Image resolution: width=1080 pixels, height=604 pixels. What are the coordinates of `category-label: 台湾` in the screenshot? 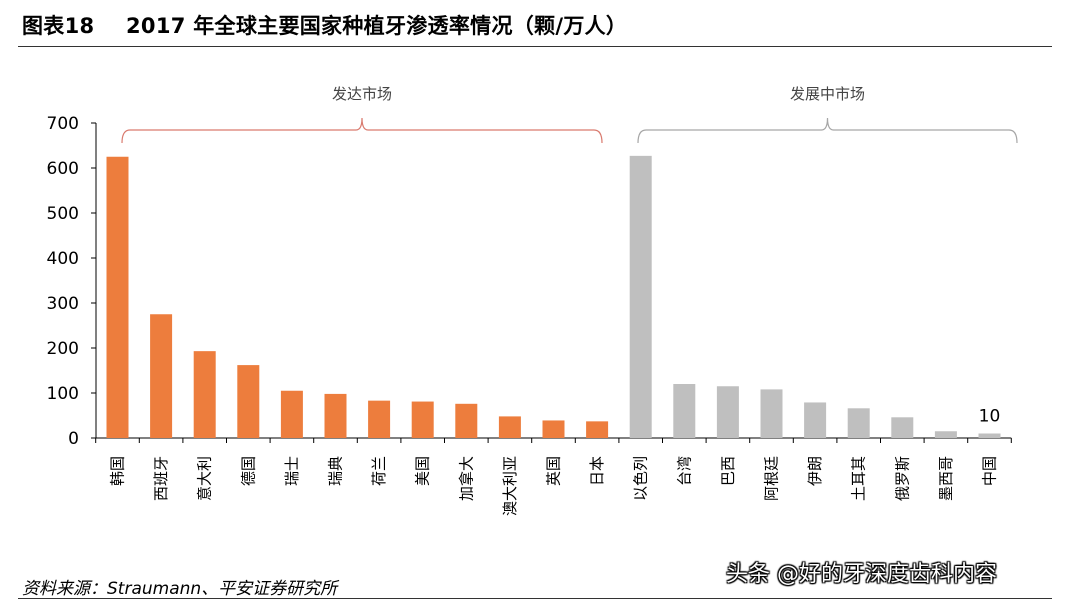 It's located at (684, 471).